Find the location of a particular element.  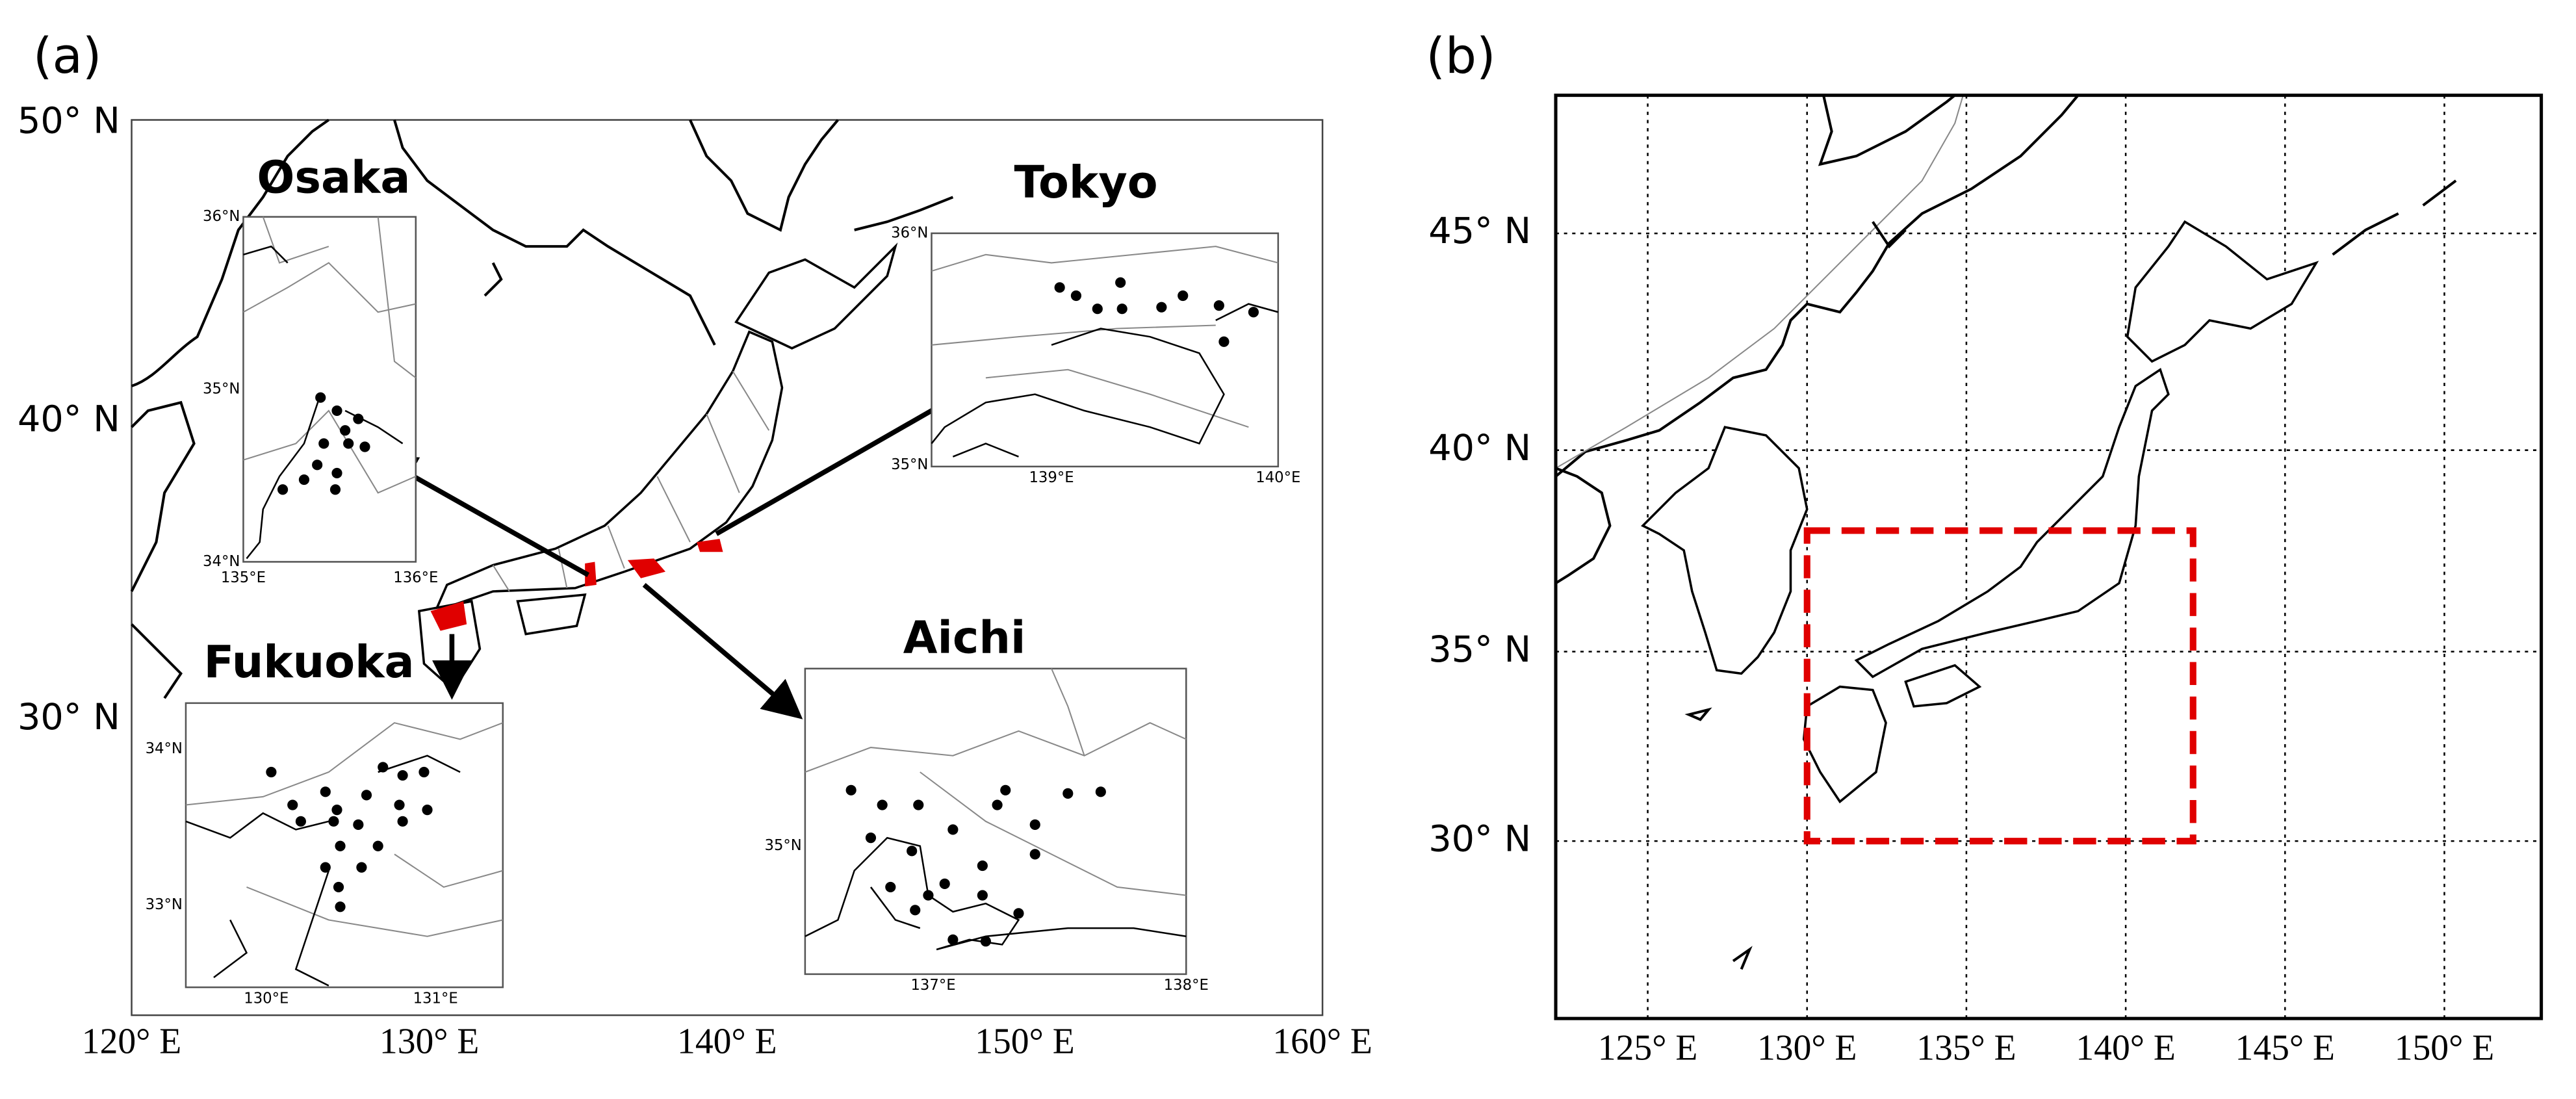

inset-title: Aichi is located at coordinates (964, 638).